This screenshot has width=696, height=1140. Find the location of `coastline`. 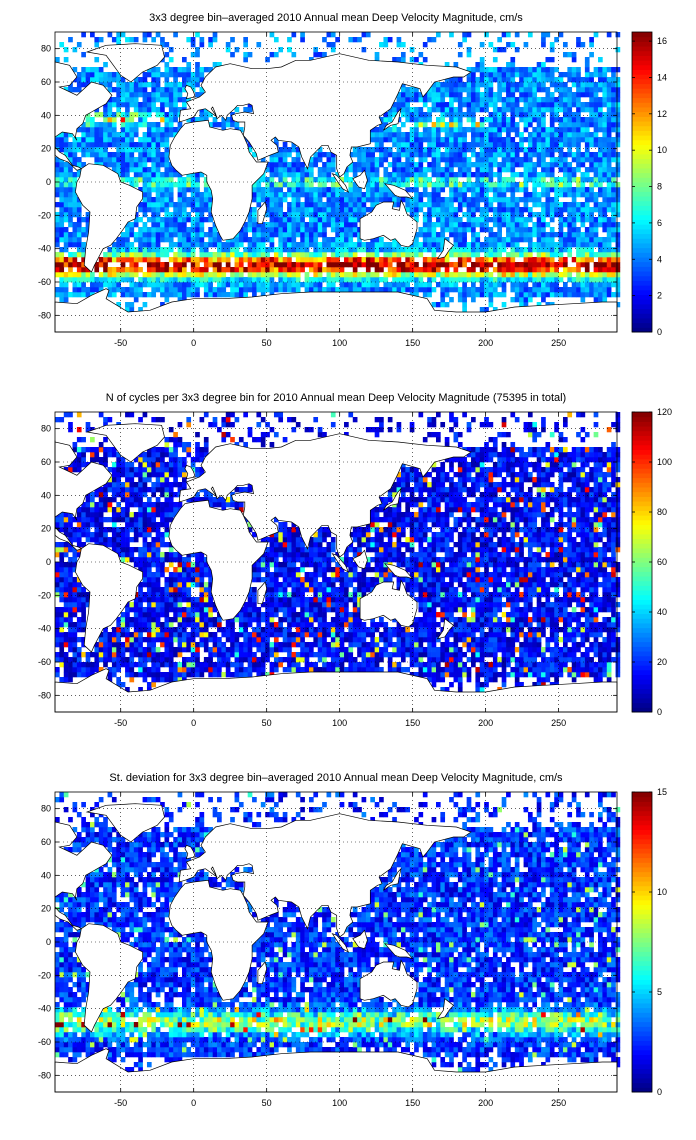

coastline is located at coordinates (190, 92).